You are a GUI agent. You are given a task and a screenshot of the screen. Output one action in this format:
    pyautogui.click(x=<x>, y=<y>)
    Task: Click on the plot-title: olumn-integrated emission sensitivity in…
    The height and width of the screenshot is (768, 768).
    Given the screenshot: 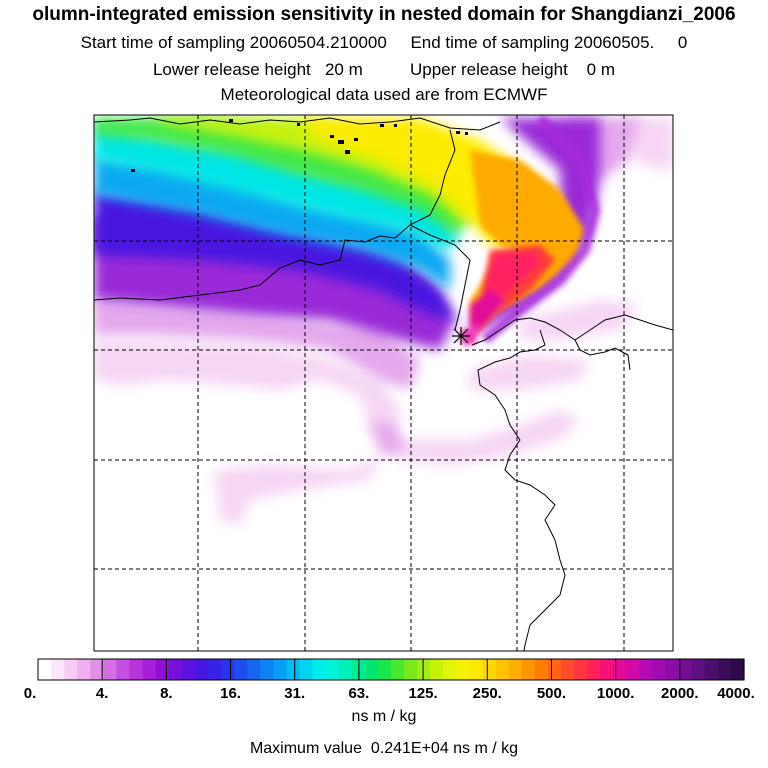 What is the action you would take?
    pyautogui.click(x=384, y=14)
    